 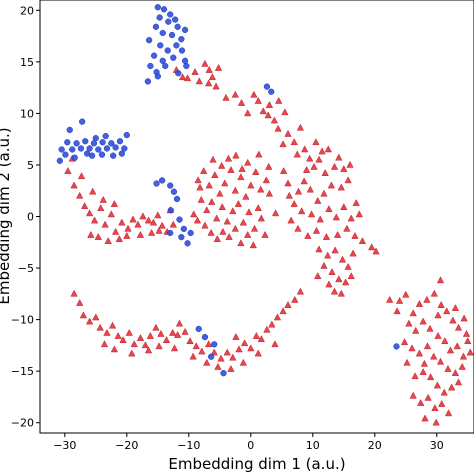 What do you see at coordinates (256, 464) in the screenshot?
I see `x-axis-label: Embedding dim 1 (a.u.)` at bounding box center [256, 464].